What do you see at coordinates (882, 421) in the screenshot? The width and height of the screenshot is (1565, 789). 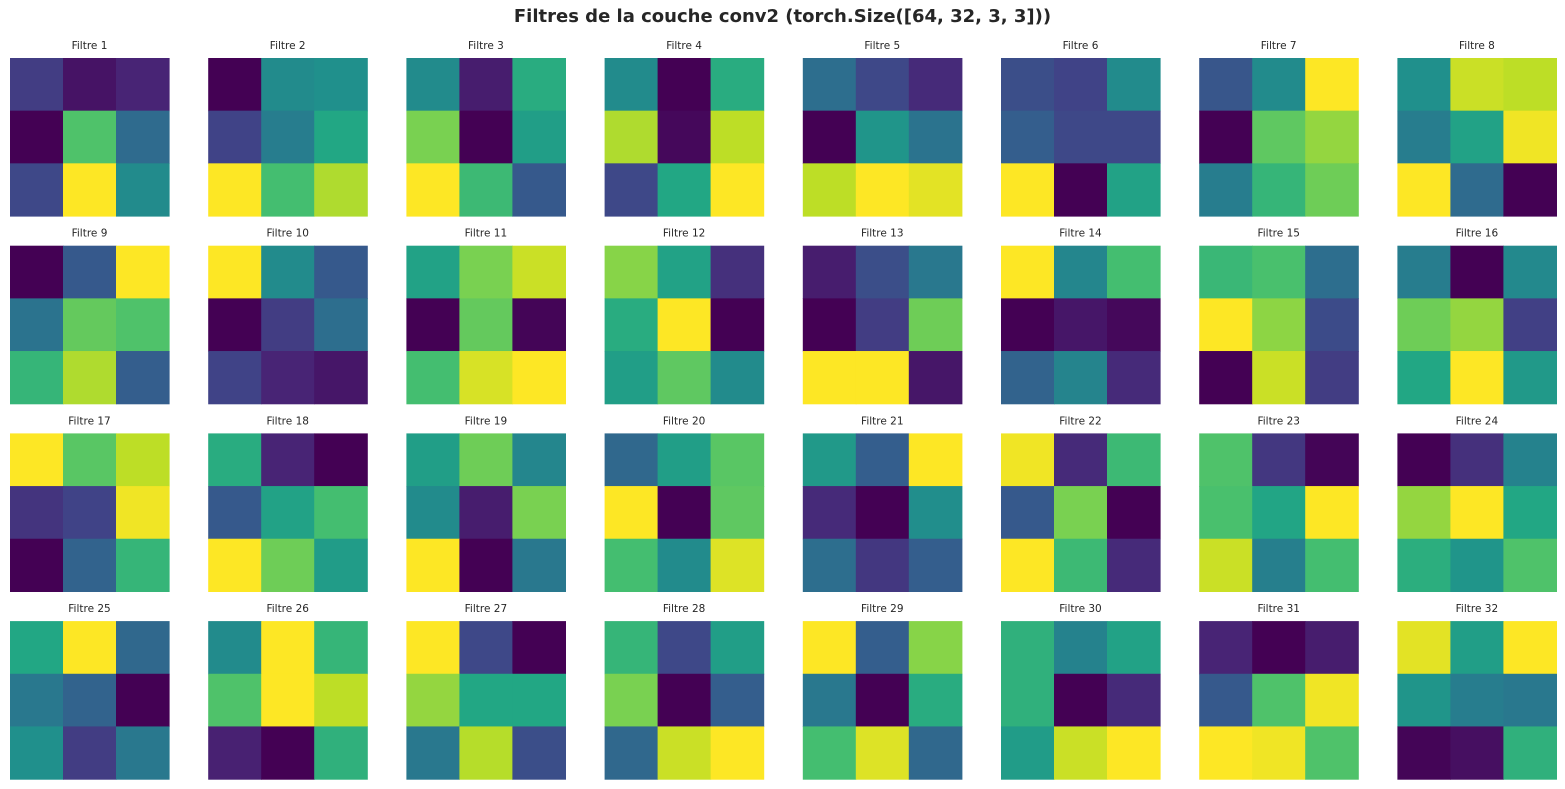 I see `filter-title: Filtre 21` at bounding box center [882, 421].